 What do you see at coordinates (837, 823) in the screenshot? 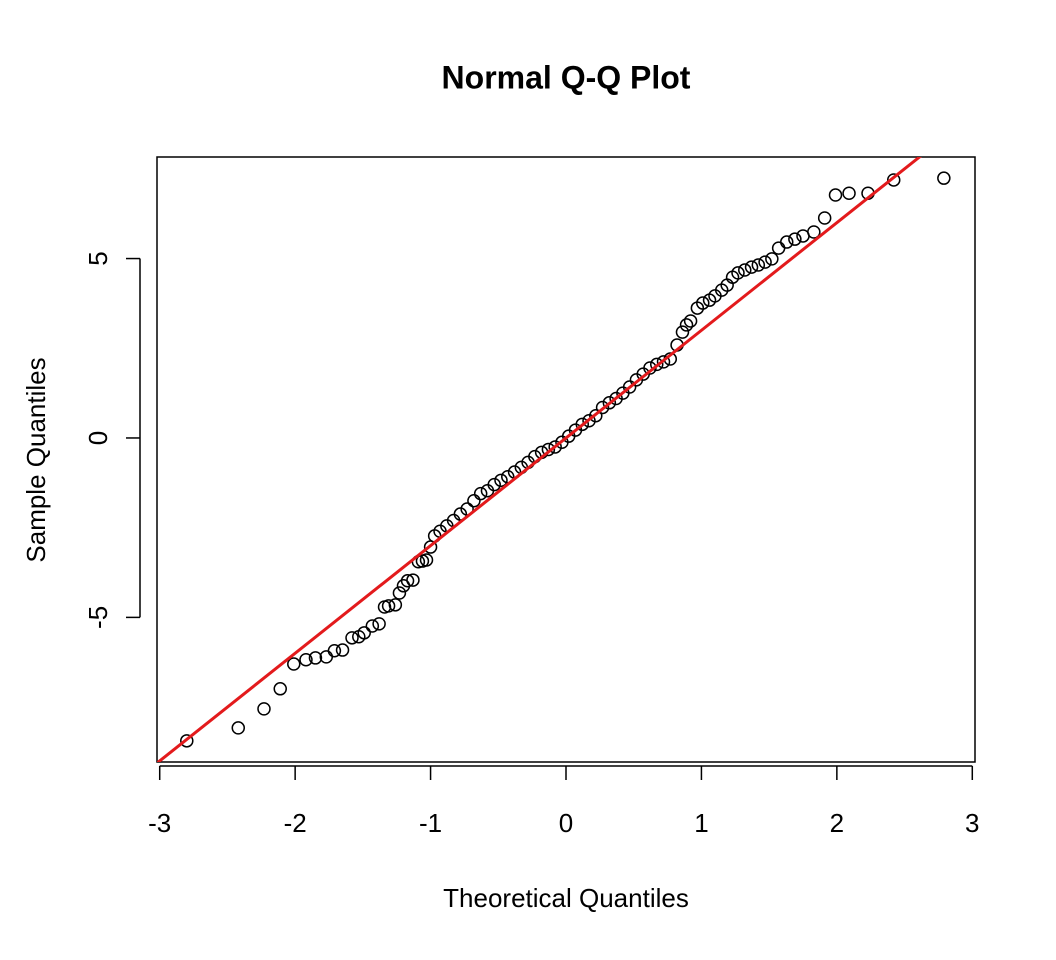
I see `x-tick-label: 2` at bounding box center [837, 823].